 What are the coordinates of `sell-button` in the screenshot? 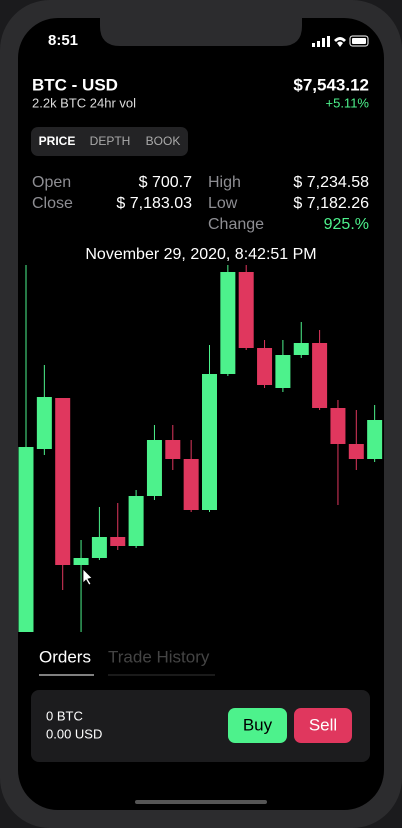 It's located at (323, 725).